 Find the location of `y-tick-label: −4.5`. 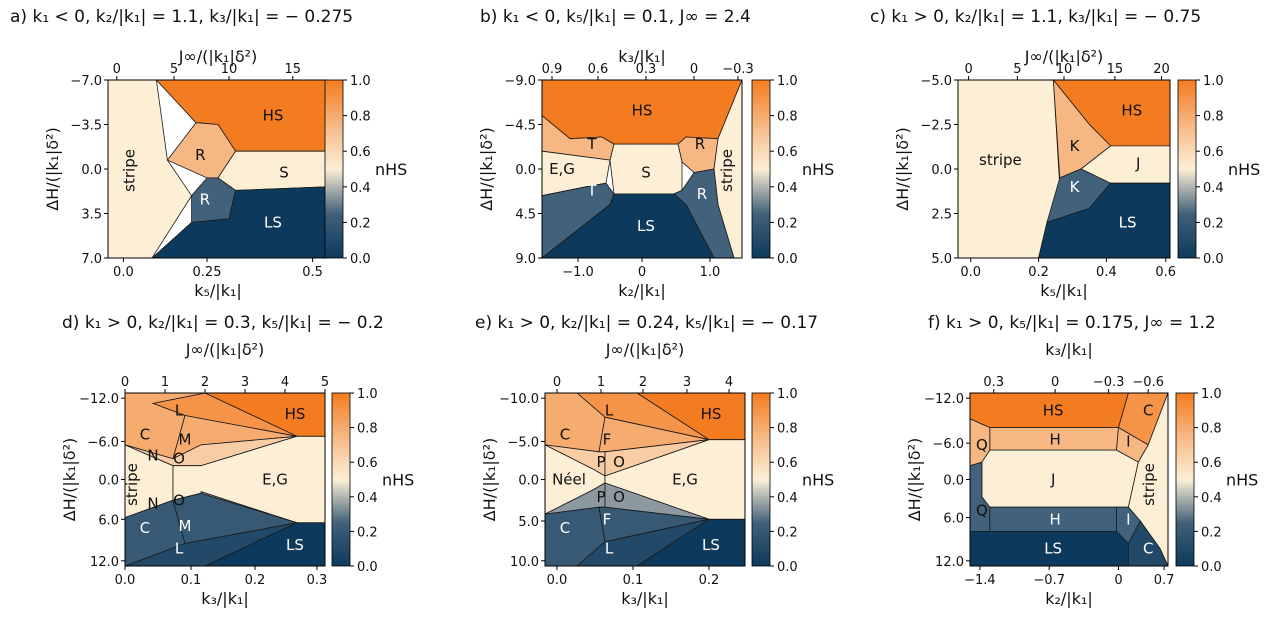

y-tick-label: −4.5 is located at coordinates (520, 126).